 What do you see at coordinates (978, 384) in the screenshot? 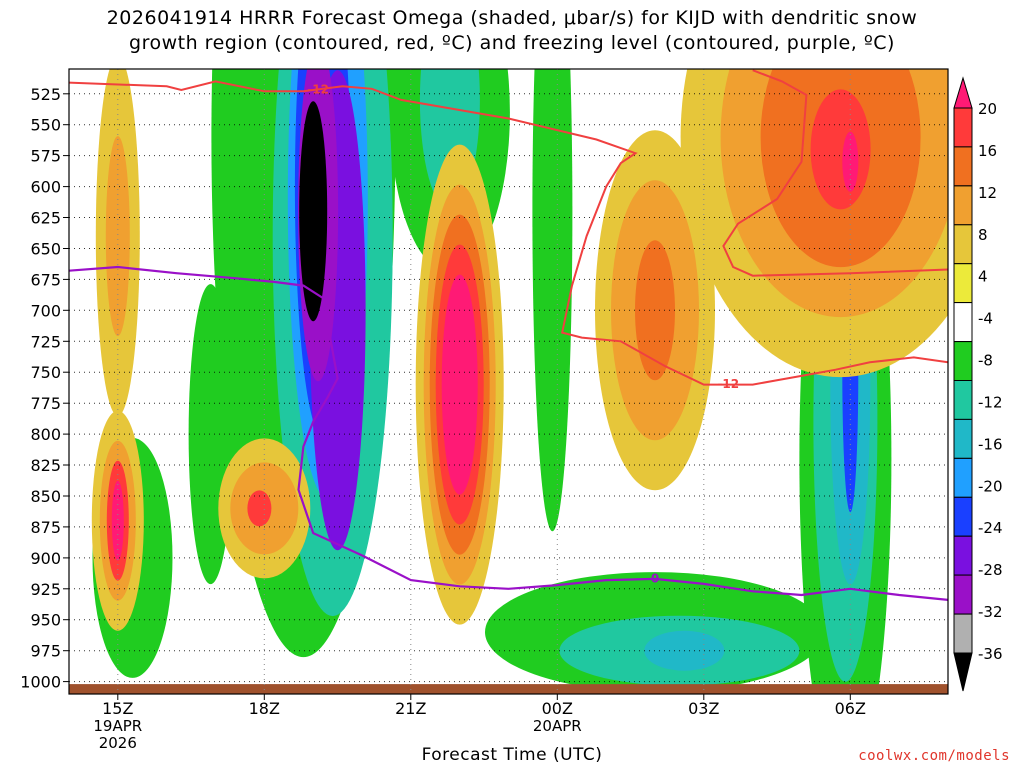
I see `colorbar-legend: 20 16 12 8 4 -4 -8 -12 -16 -20 -24 -28 -32 -36` at bounding box center [978, 384].